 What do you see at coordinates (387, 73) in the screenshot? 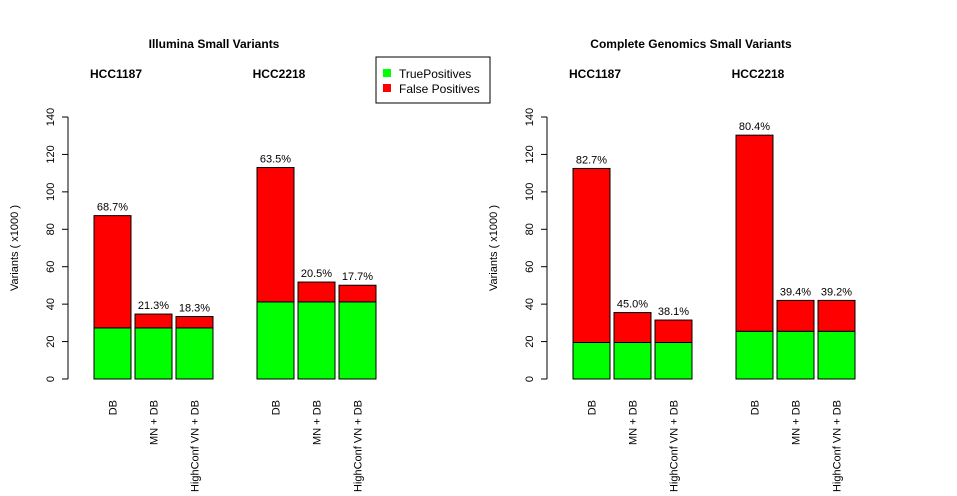
I see `legend-swatch-true-positives` at bounding box center [387, 73].